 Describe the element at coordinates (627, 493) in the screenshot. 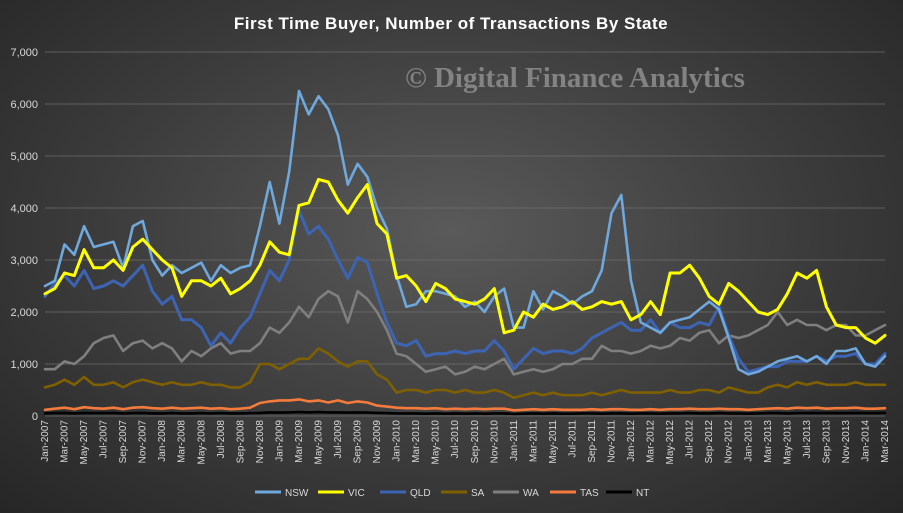

I see `legend-item-nt: NT` at that location.